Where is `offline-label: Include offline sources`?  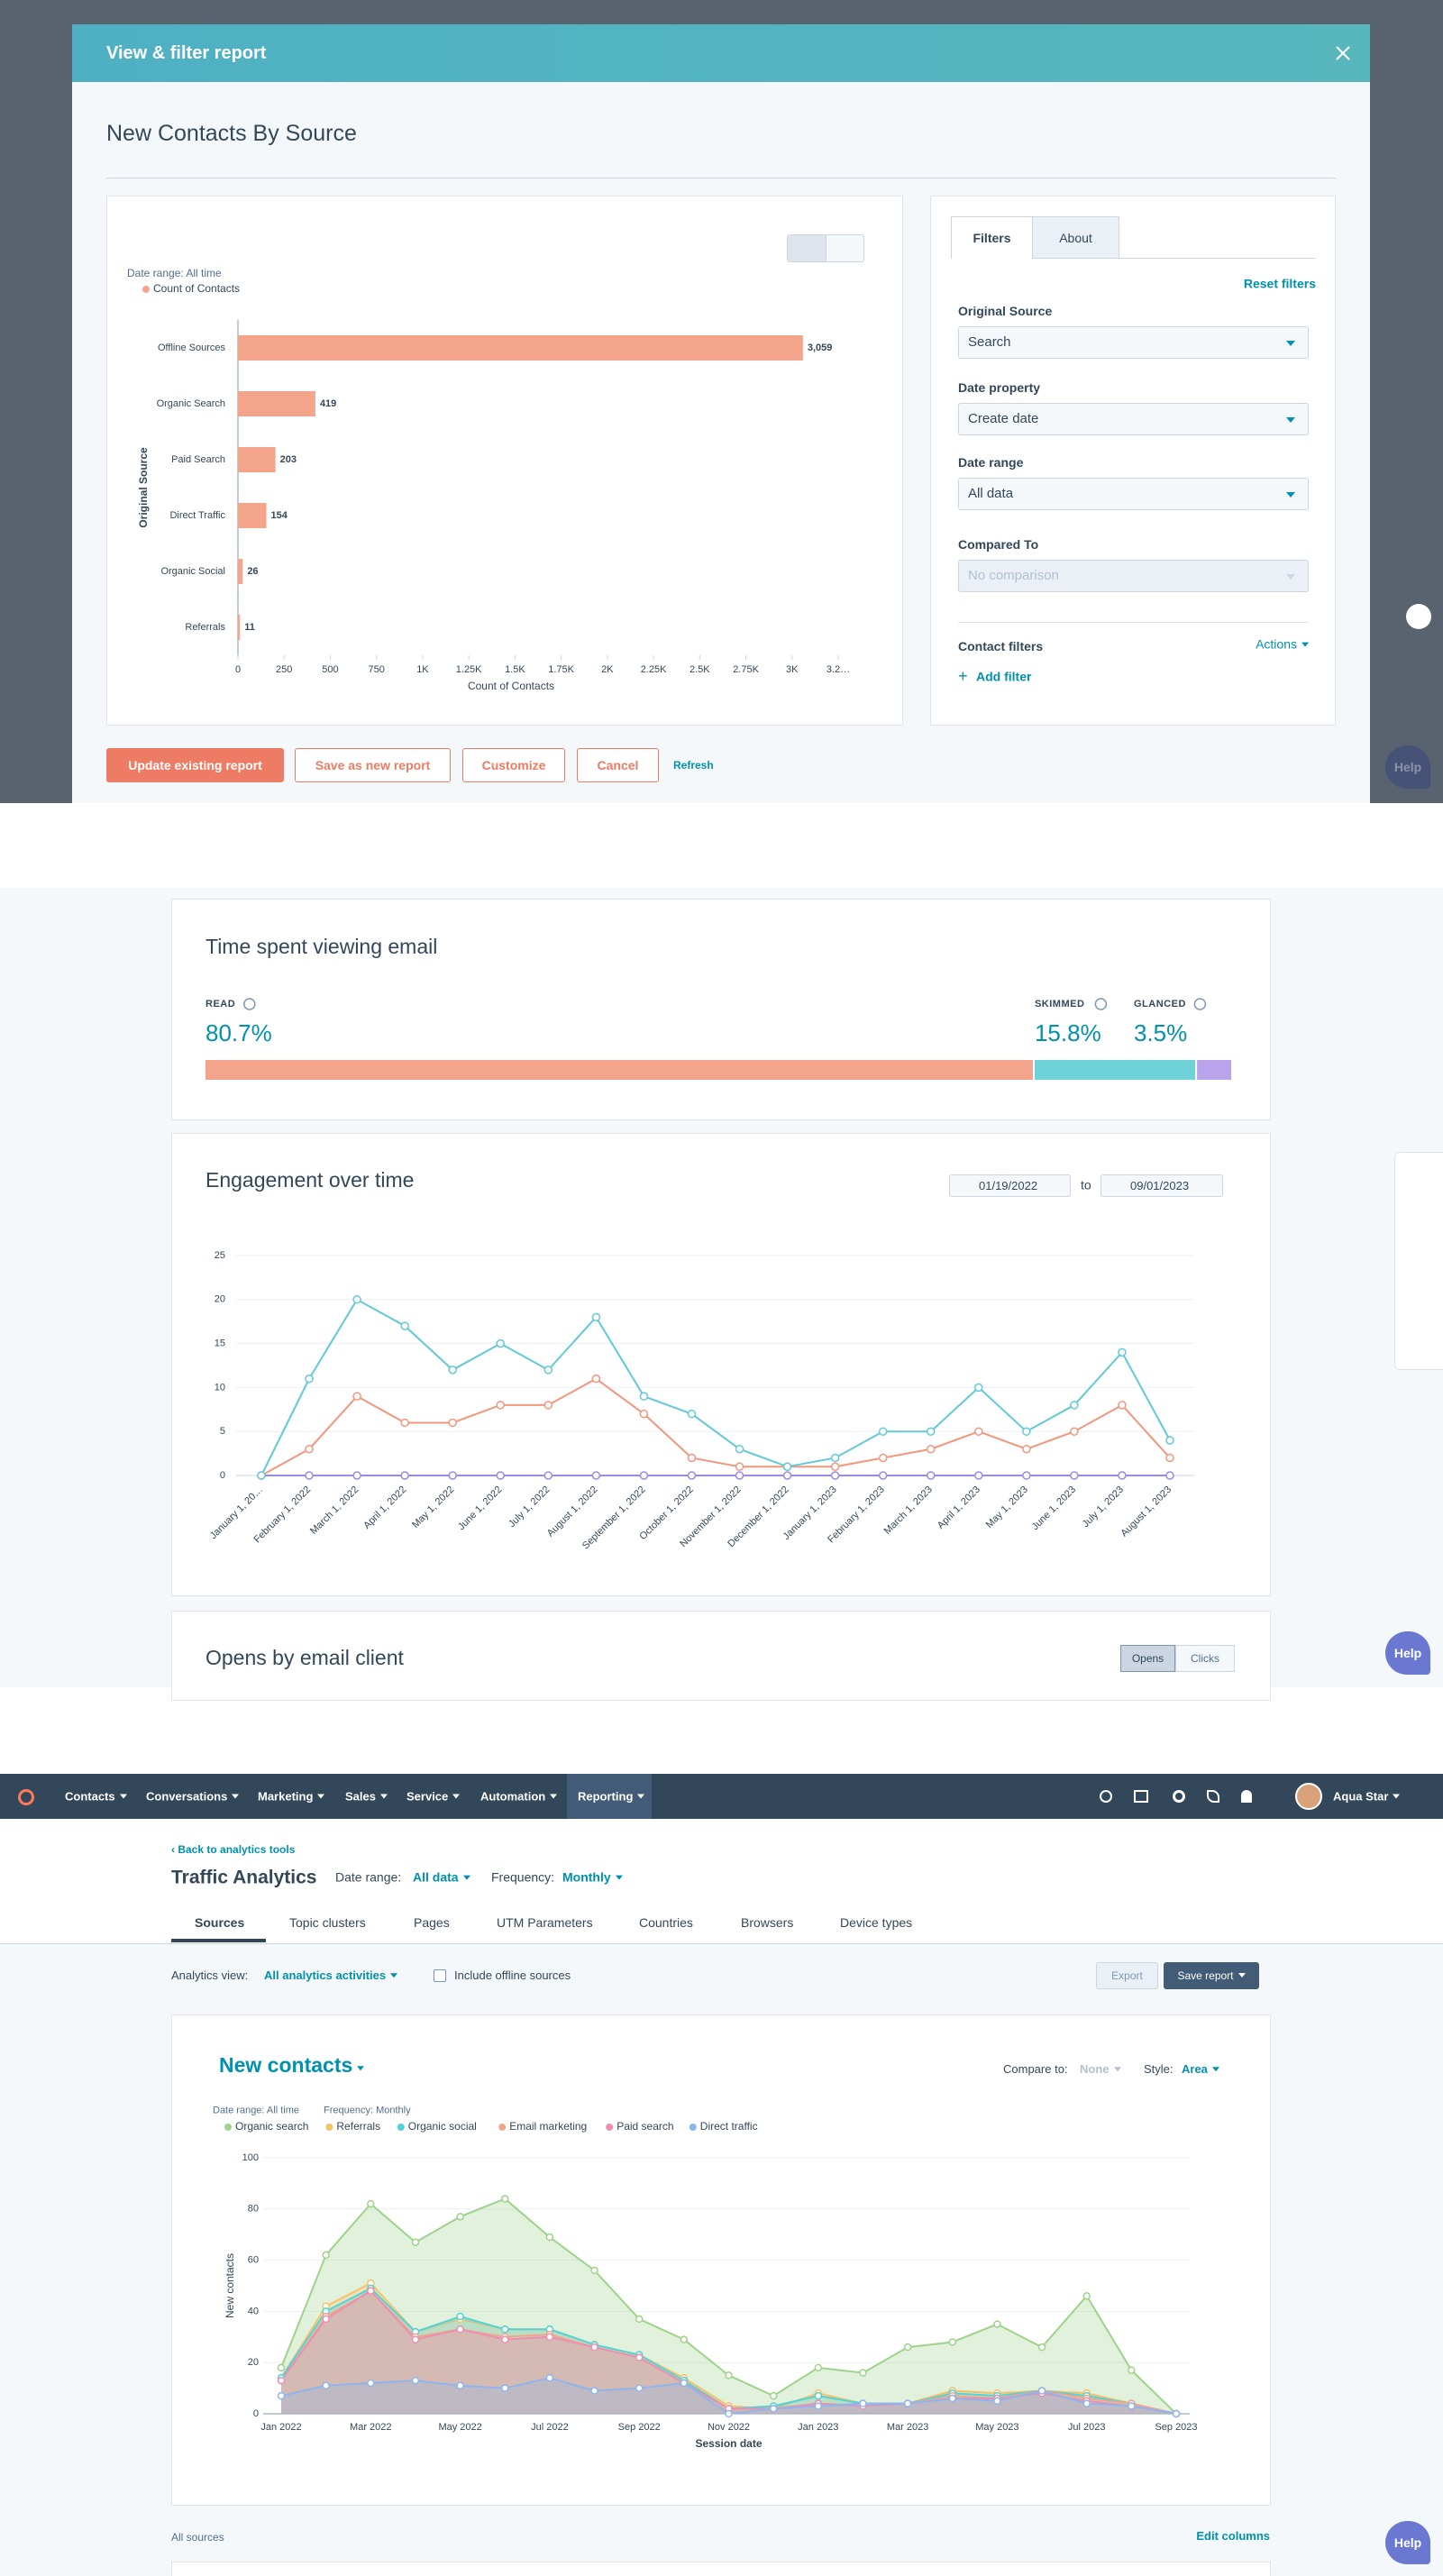 offline-label: Include offline sources is located at coordinates (512, 1976).